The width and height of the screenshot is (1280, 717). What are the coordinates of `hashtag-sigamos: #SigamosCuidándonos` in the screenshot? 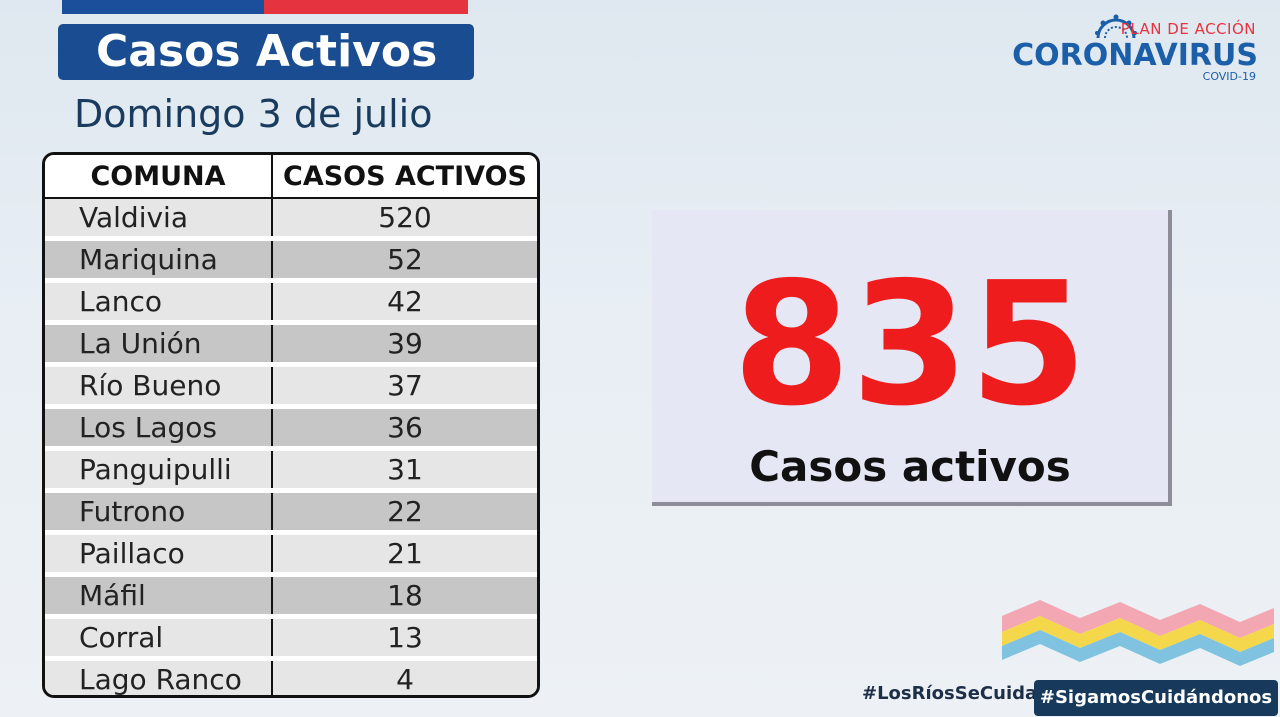 It's located at (1156, 698).